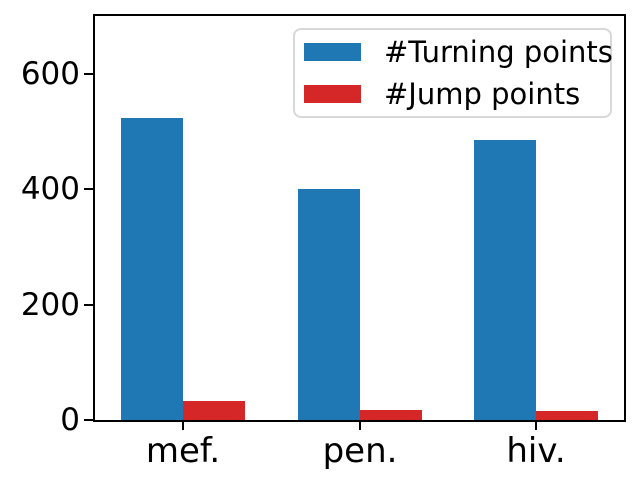 The height and width of the screenshot is (480, 640). I want to click on legend-item-turning-points: #Turning points, so click(458, 51).